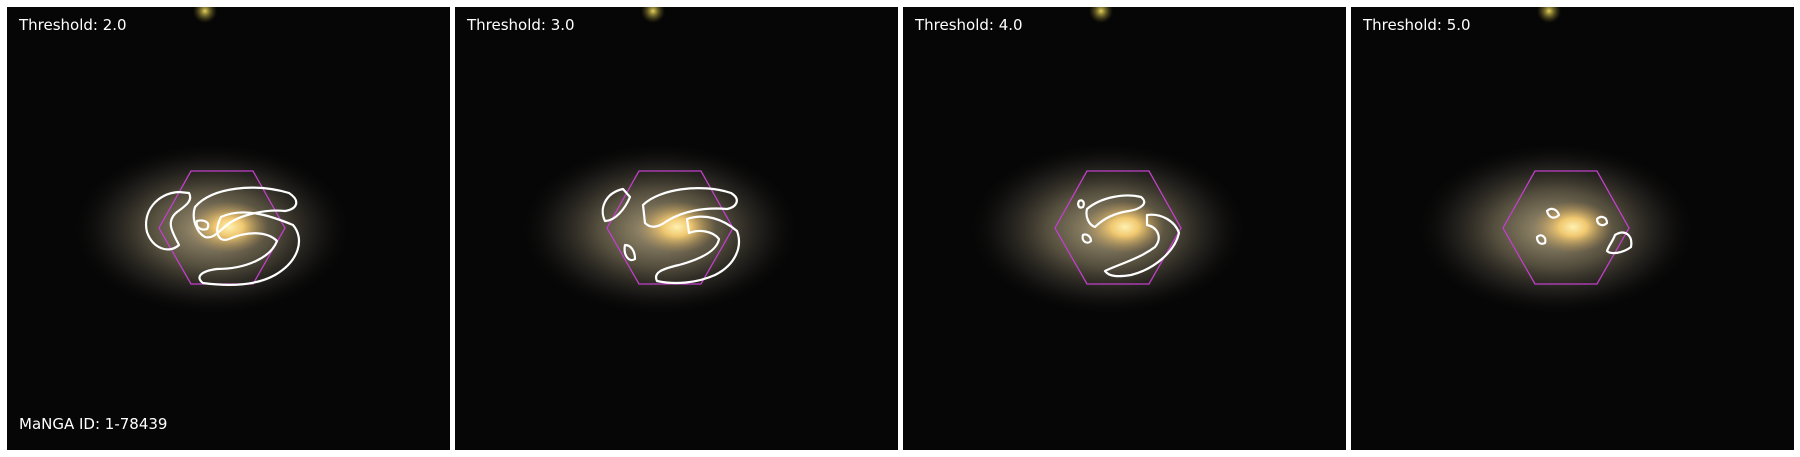  Describe the element at coordinates (73, 25) in the screenshot. I see `threshold-label: Threshold: 2.0` at that location.